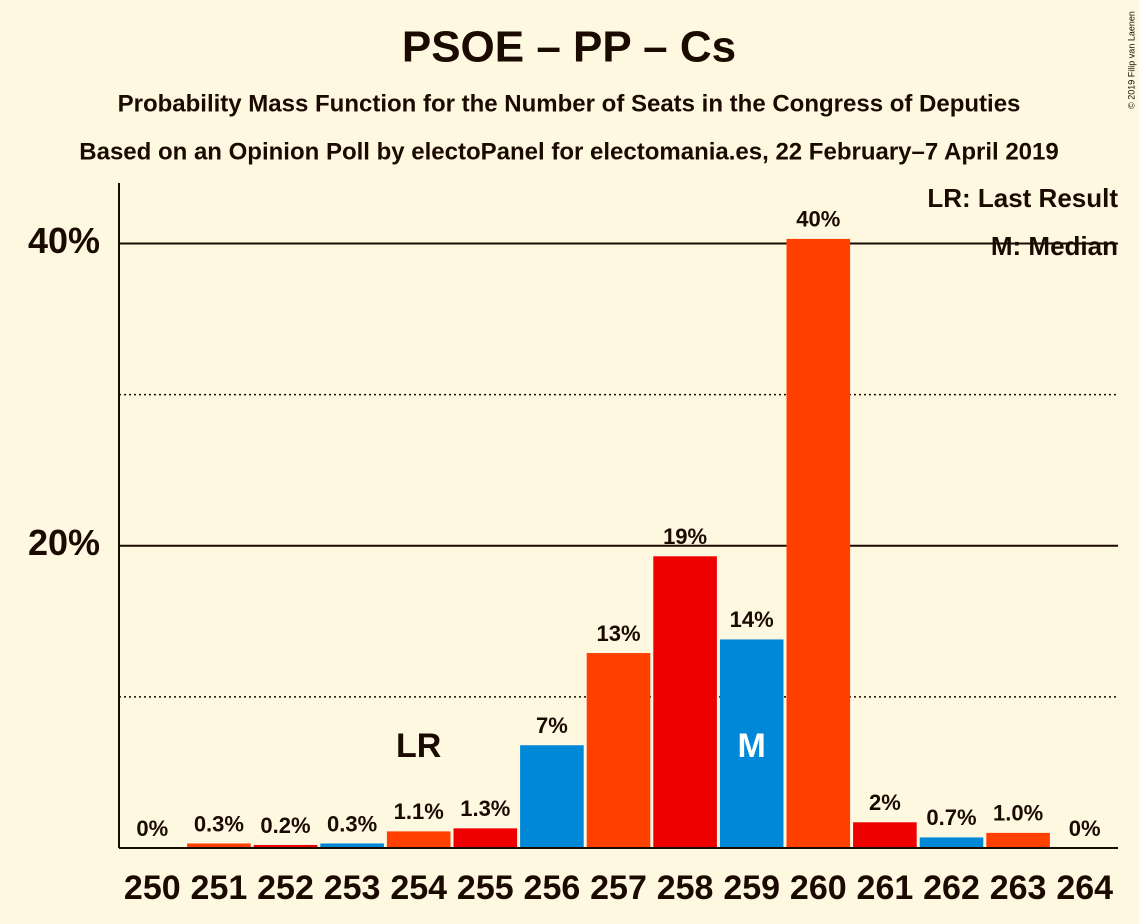  I want to click on legend-note: LR: Last Result, so click(1022, 198).